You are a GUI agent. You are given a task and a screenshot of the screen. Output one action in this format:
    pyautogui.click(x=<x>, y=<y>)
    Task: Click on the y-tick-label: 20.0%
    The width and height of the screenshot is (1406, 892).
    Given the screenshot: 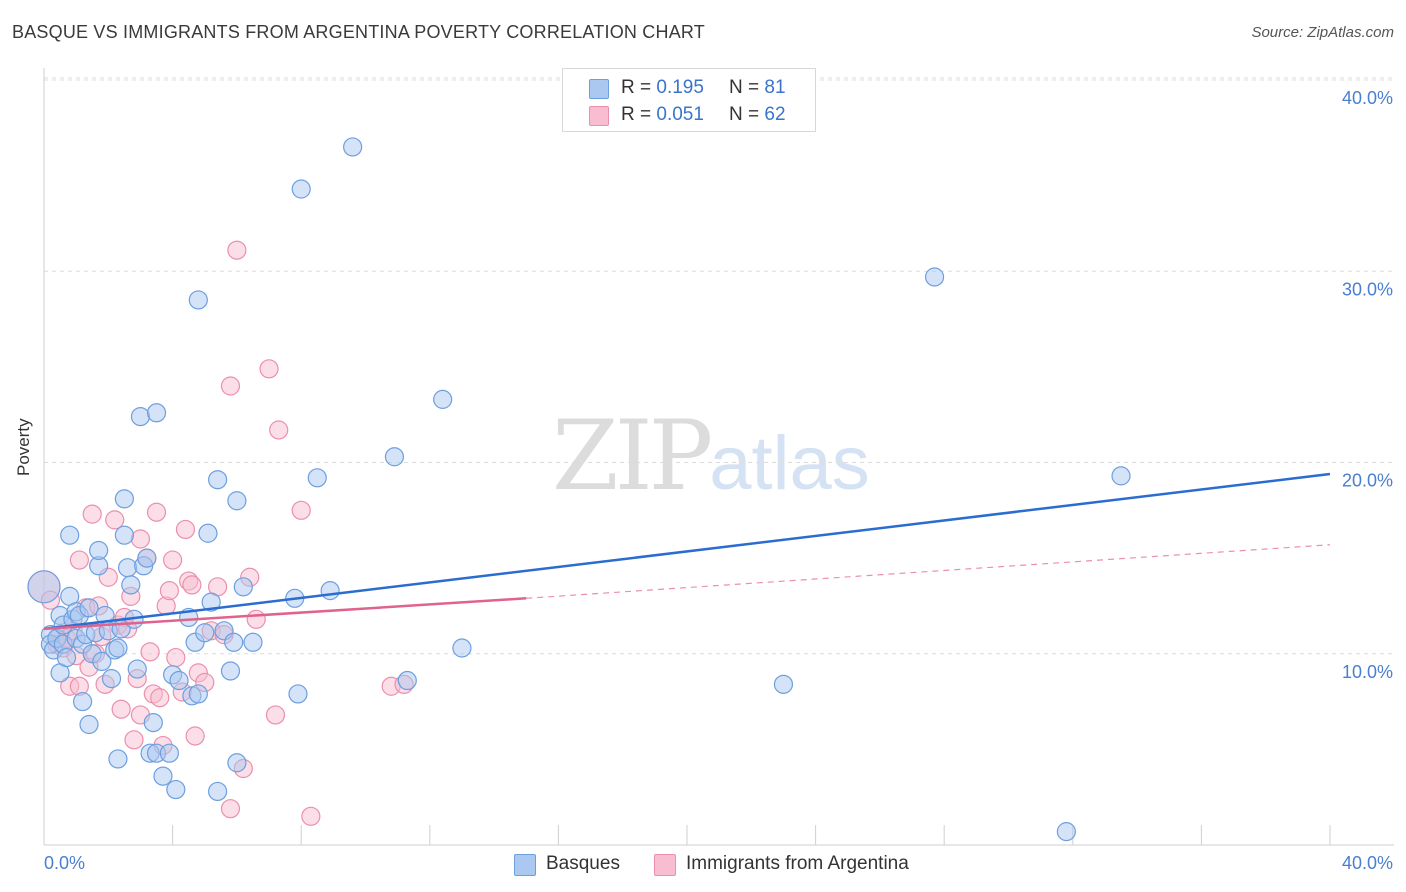 What is the action you would take?
    pyautogui.click(x=1367, y=481)
    